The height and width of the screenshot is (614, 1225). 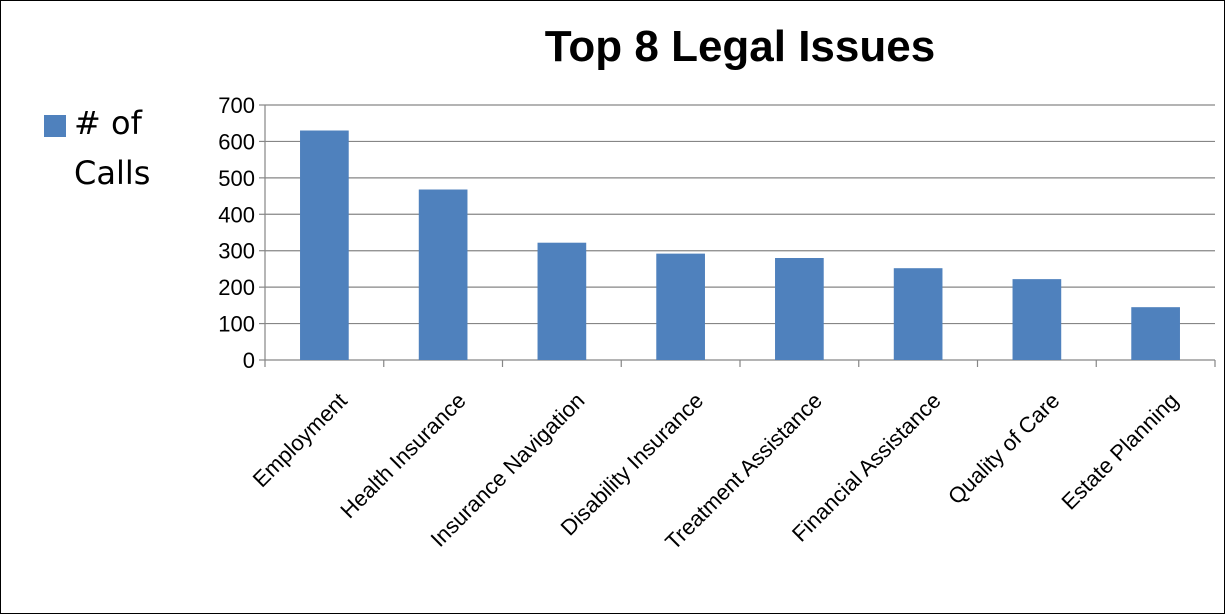 What do you see at coordinates (236, 324) in the screenshot?
I see `y-tick-label: 100` at bounding box center [236, 324].